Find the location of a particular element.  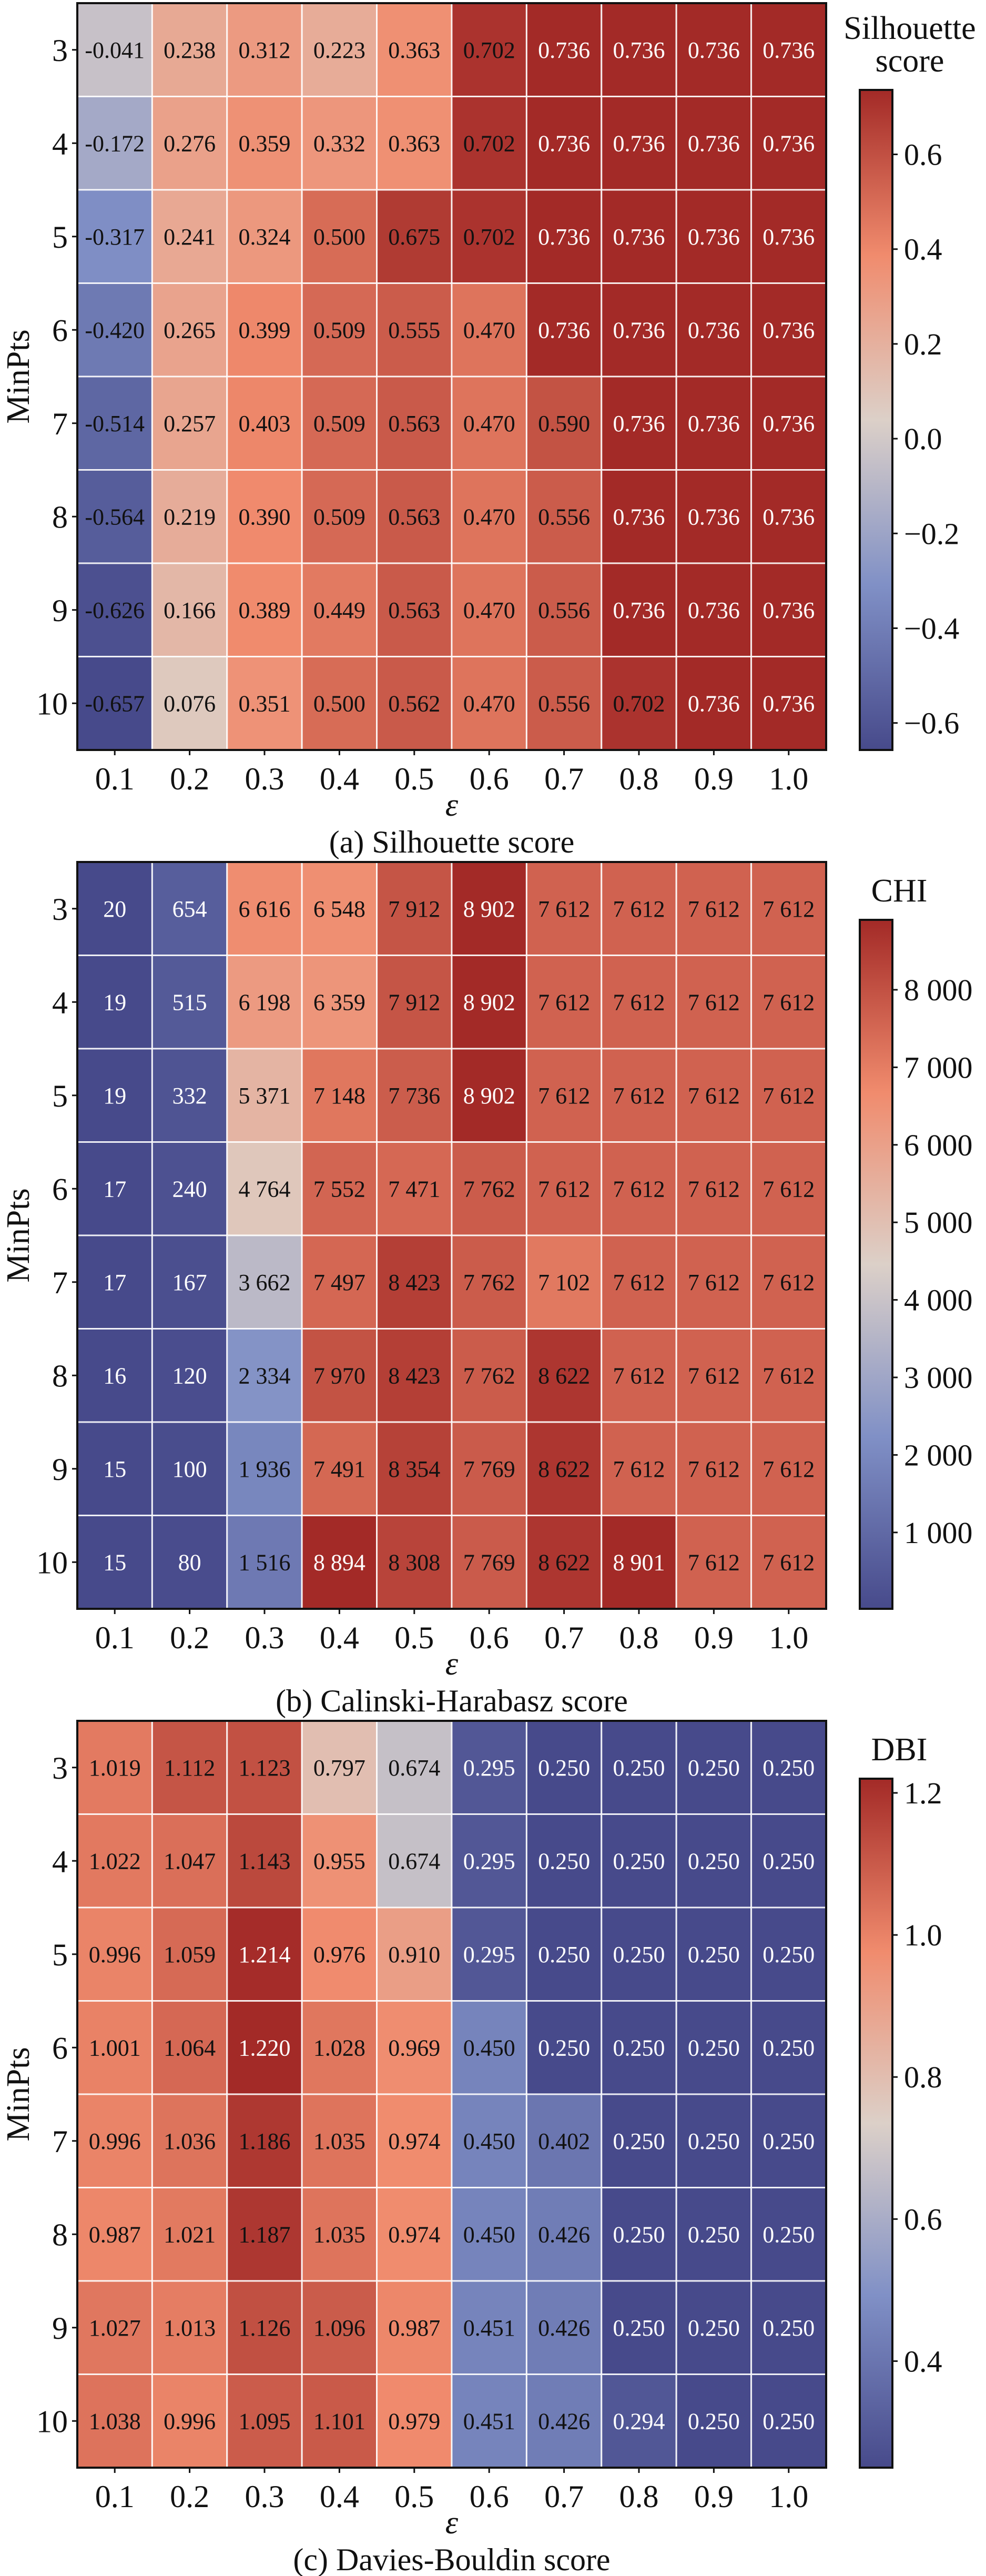

cell-label: 1.021 is located at coordinates (190, 2234).